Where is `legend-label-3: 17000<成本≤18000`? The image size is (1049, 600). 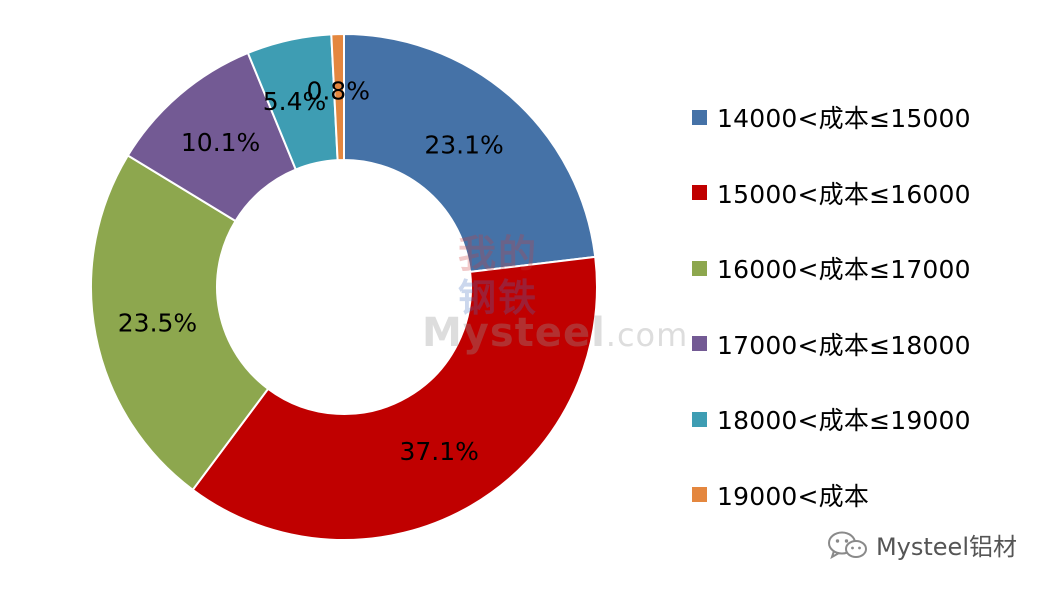
legend-label-3: 17000<成本≤18000 is located at coordinates (844, 345).